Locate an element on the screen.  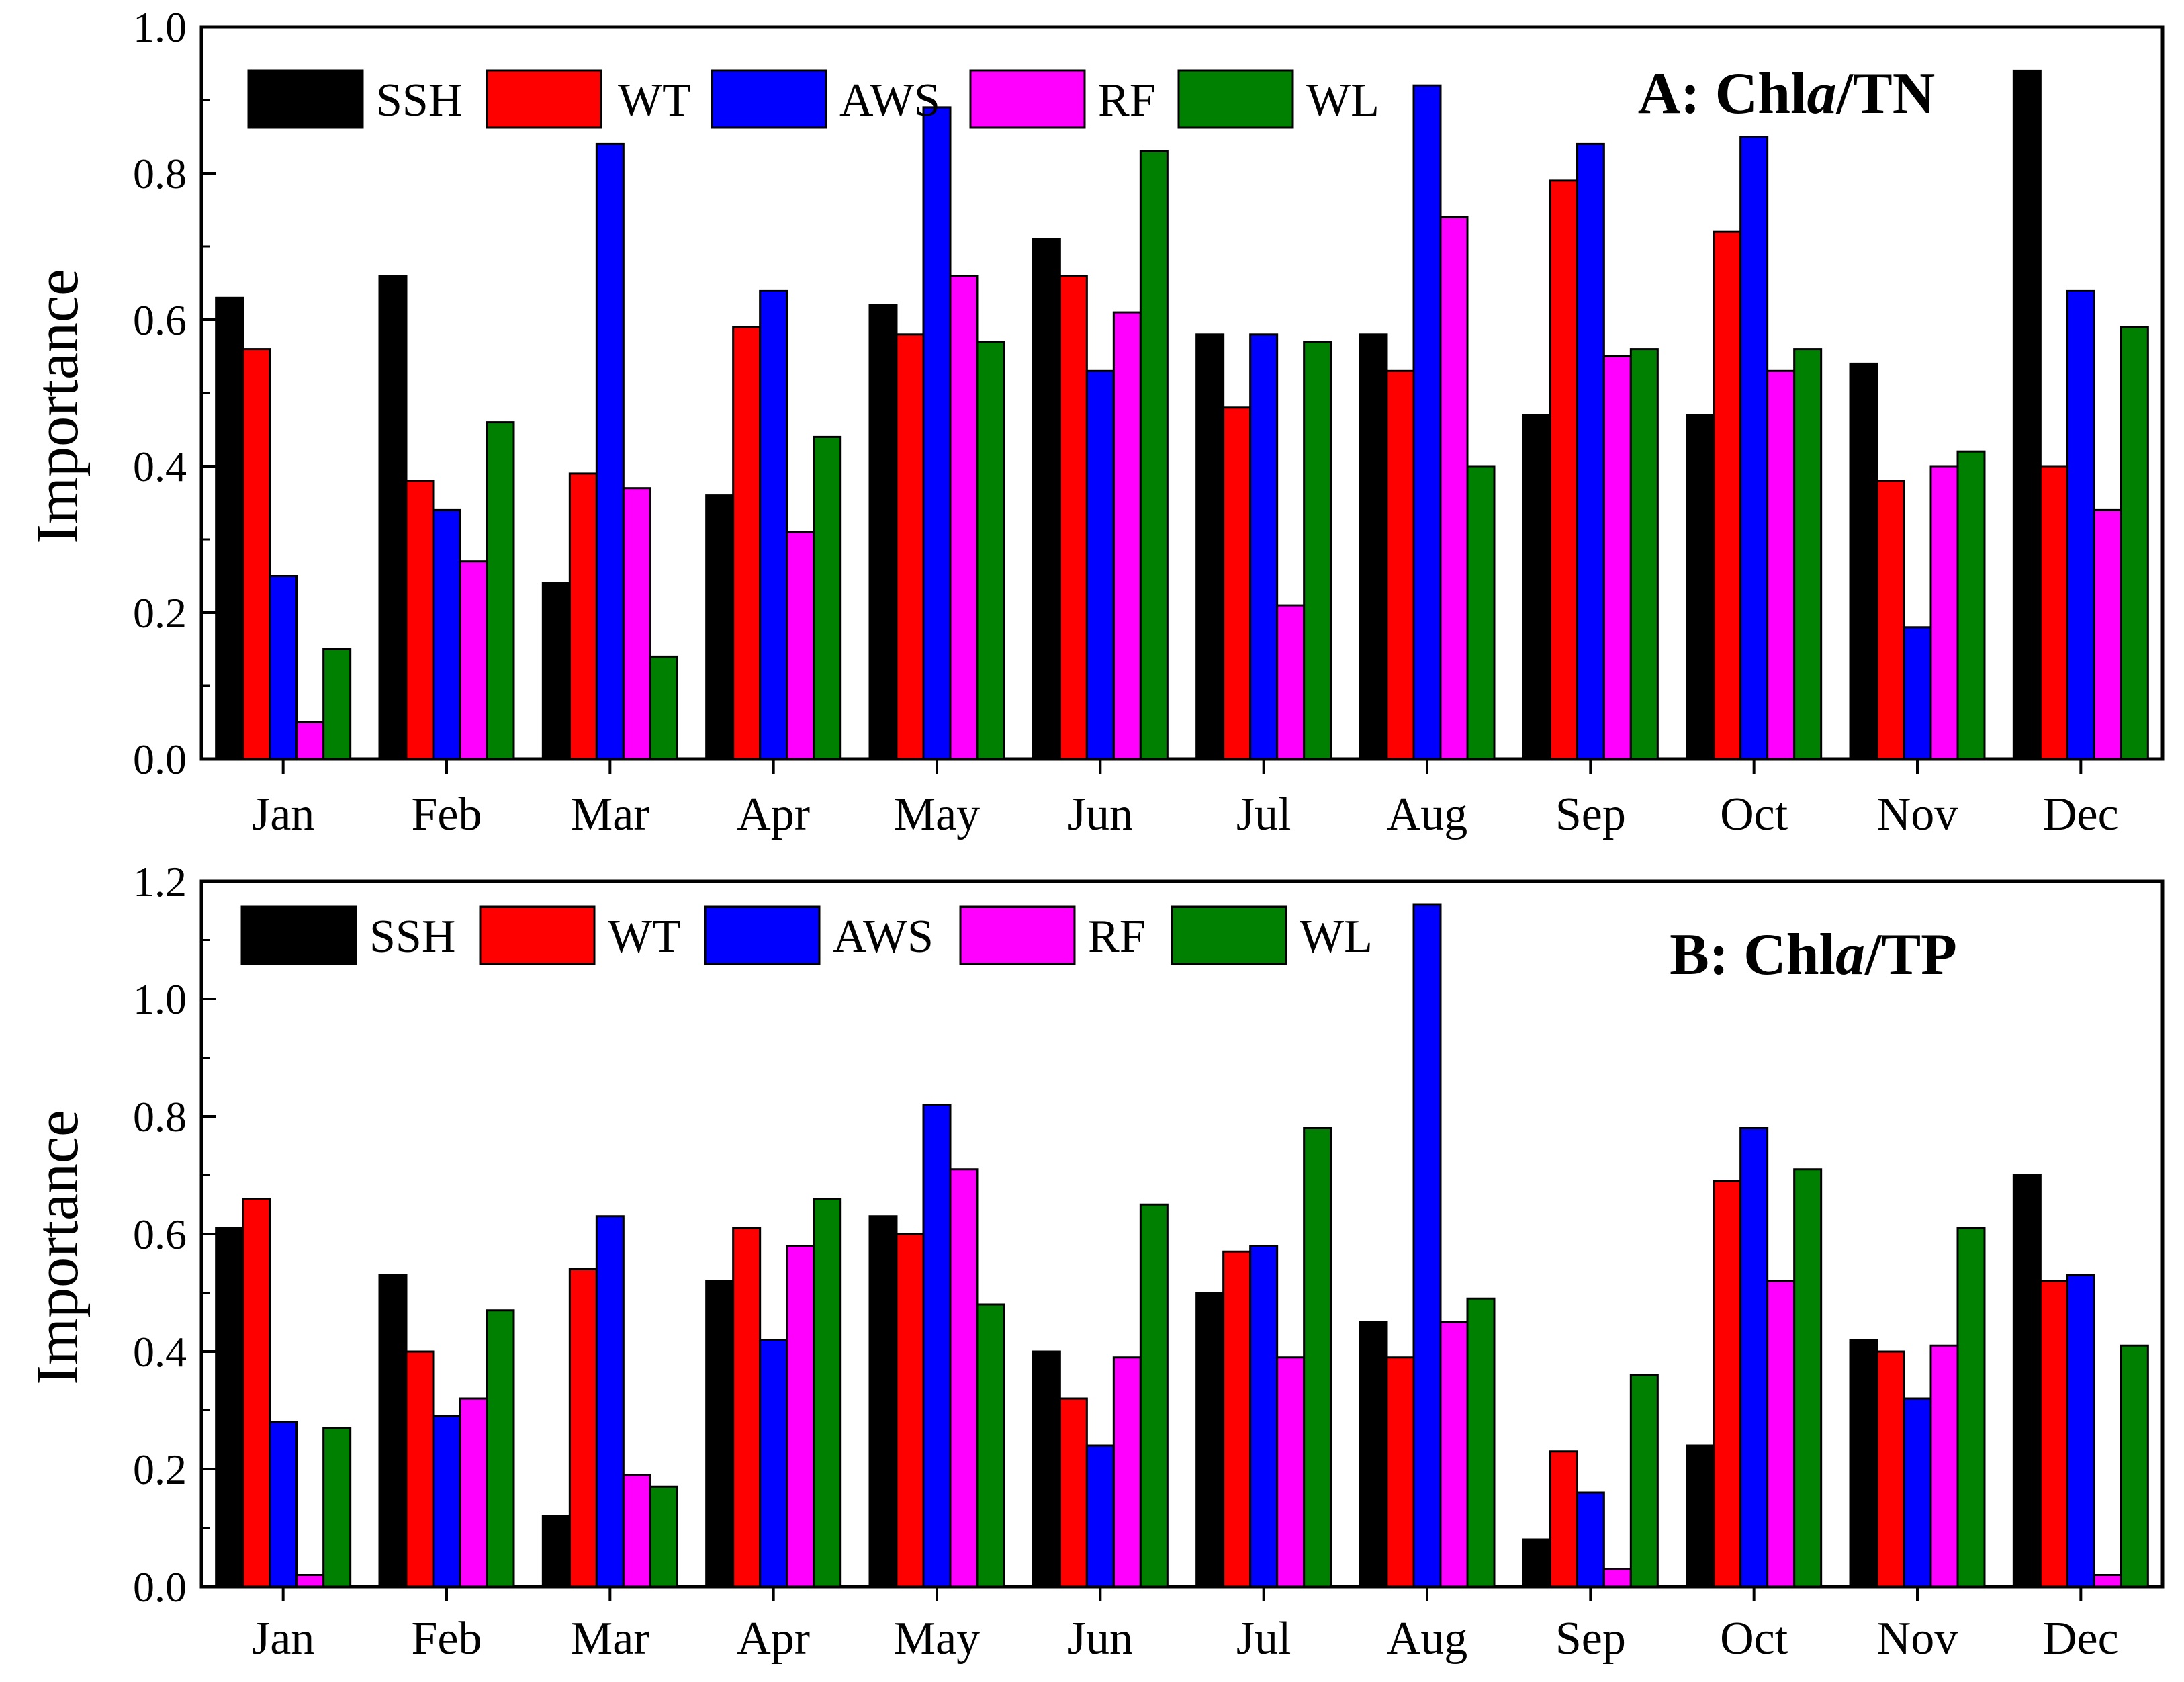
bar-ssh-dec is located at coordinates (2027, 414).